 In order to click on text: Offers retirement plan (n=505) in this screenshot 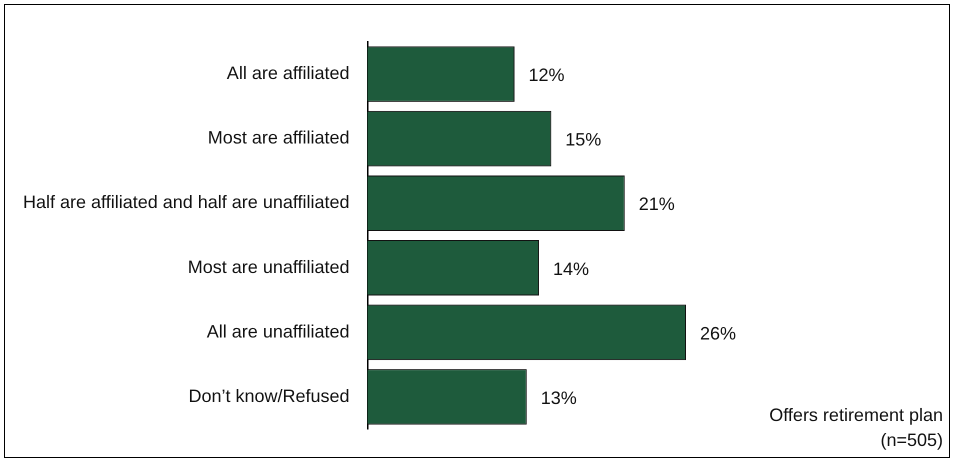, I will do `click(856, 428)`.